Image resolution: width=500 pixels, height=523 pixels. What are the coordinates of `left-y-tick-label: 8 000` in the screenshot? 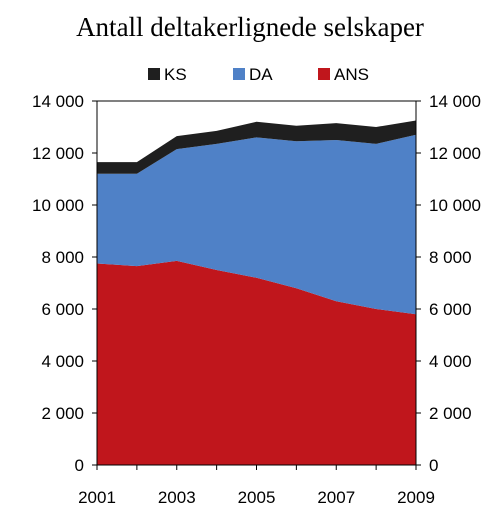 It's located at (62, 257).